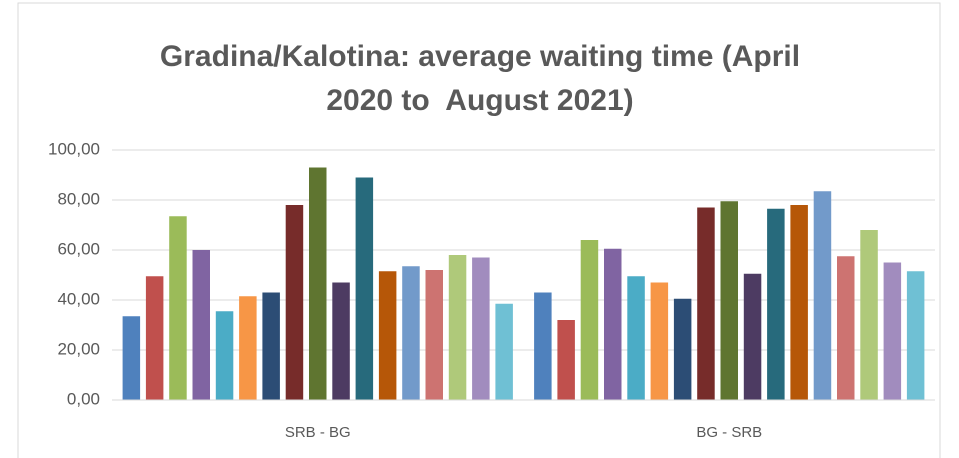 The height and width of the screenshot is (458, 959). Describe the element at coordinates (78, 248) in the screenshot. I see `y-tick-label: 60,00` at that location.